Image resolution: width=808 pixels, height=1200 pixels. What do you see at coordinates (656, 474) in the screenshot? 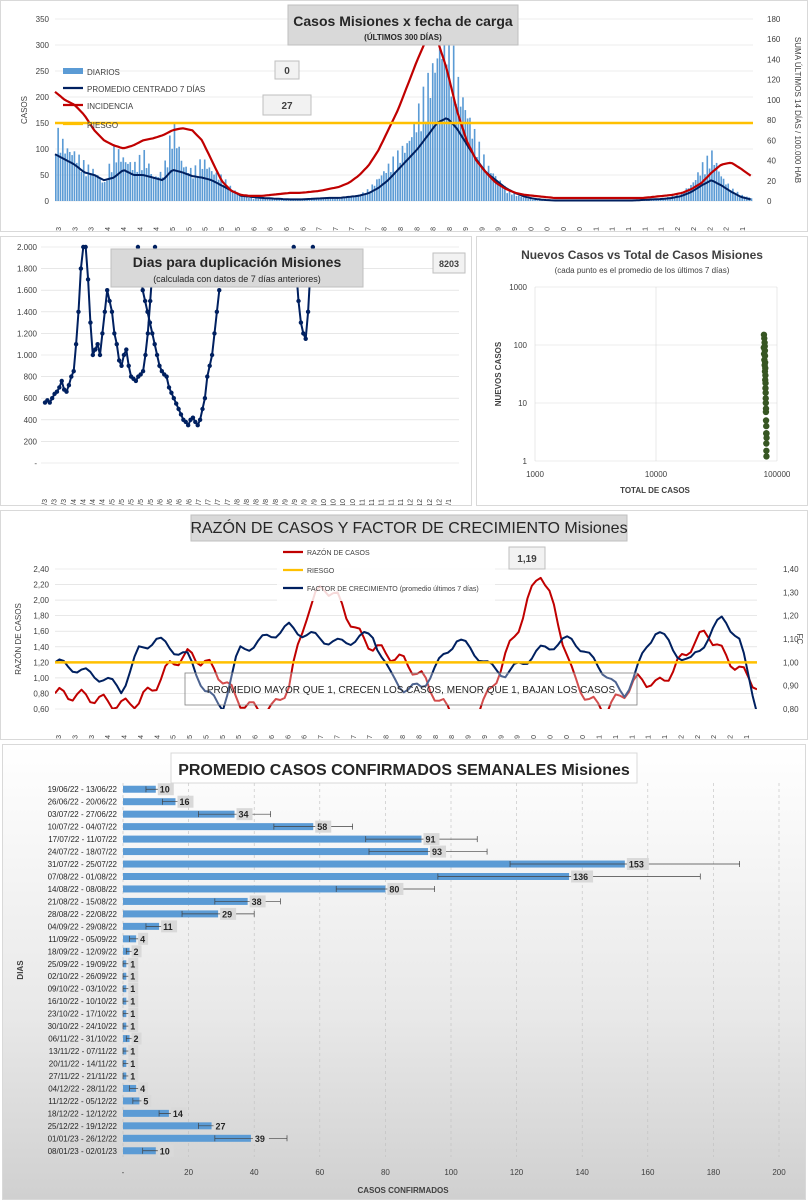
I see `x-tick-label: 10000` at bounding box center [656, 474].